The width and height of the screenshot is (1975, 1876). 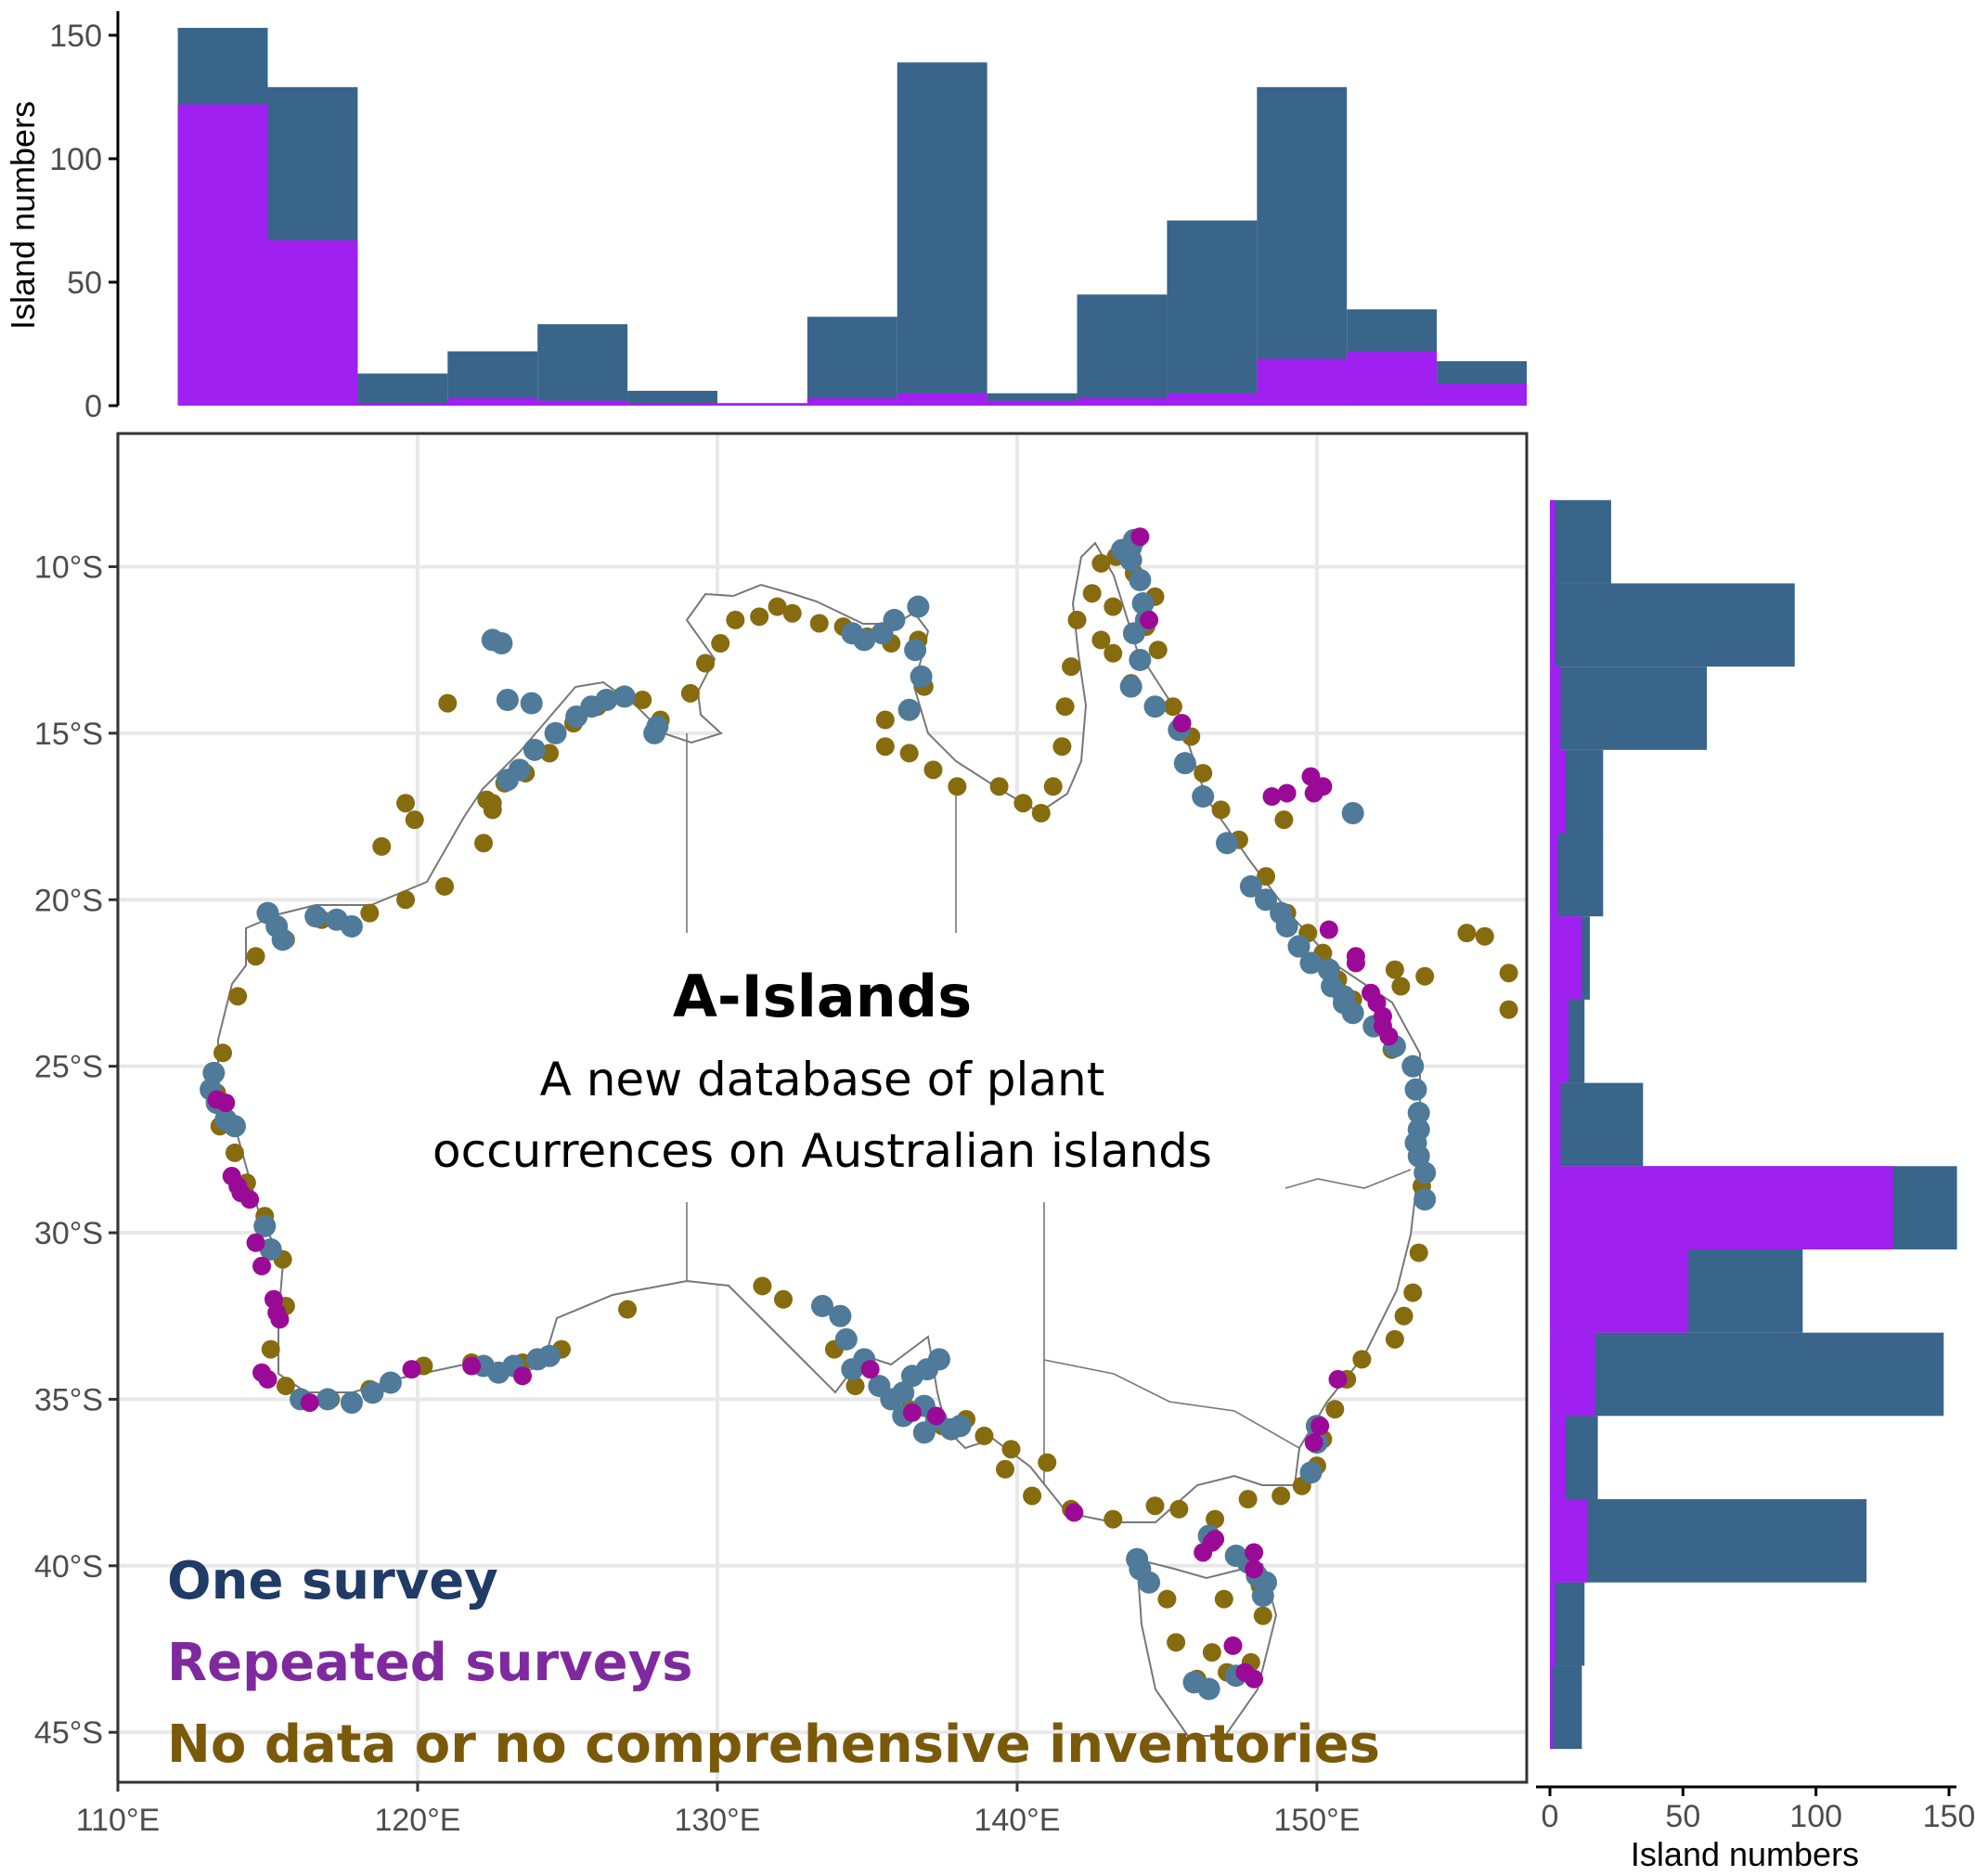 I want to click on annotation-subtitle-line2: occurrences on Australian islands, so click(x=822, y=1151).